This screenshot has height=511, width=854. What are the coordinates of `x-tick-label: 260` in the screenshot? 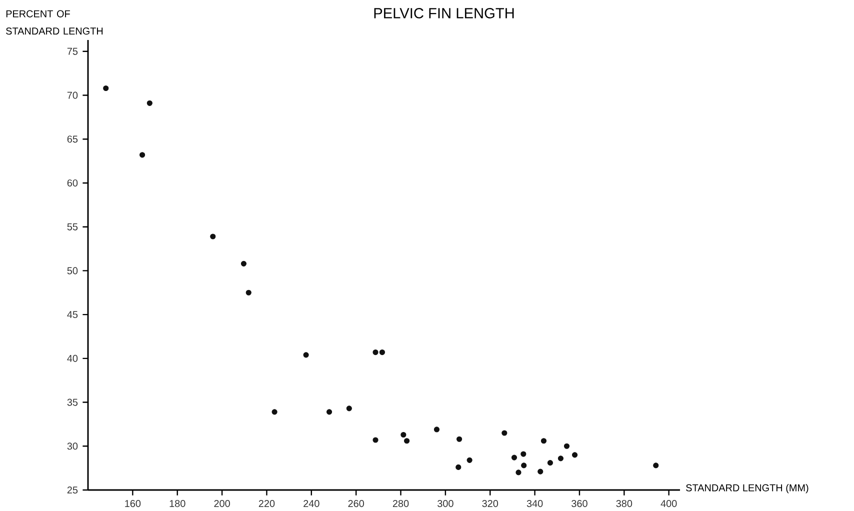 It's located at (356, 504).